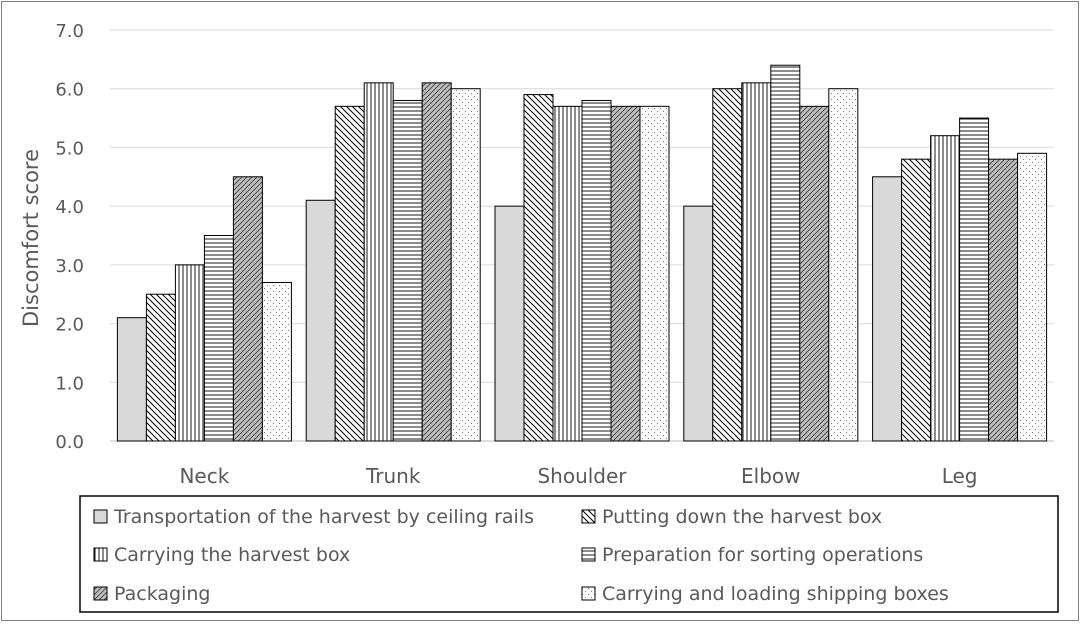 This screenshot has height=627, width=1082. Describe the element at coordinates (393, 476) in the screenshot. I see `x-tick-label: Trunk` at that location.